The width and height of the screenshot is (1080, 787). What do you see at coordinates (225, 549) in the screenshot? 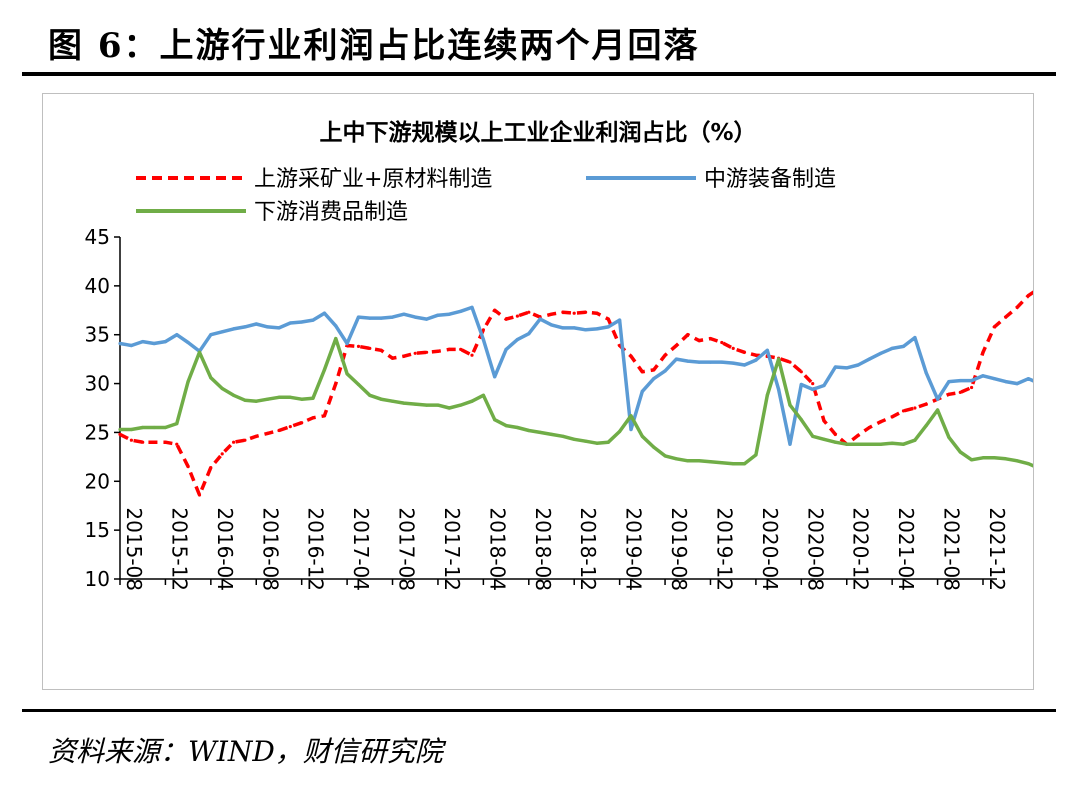
I see `x-tick-label: 2016-04` at bounding box center [225, 549].